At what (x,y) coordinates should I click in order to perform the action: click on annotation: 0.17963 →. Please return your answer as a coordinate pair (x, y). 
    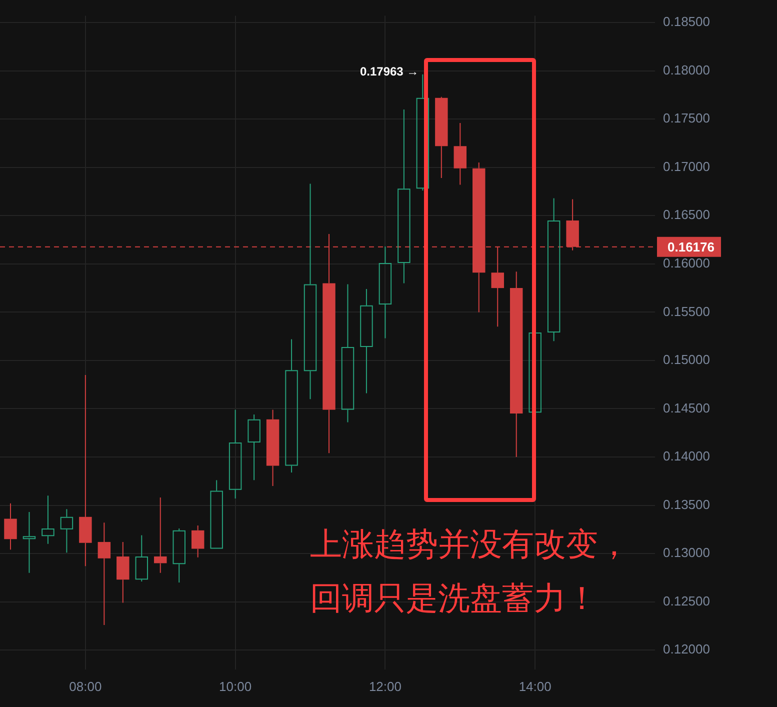
    Looking at the image, I should click on (389, 71).